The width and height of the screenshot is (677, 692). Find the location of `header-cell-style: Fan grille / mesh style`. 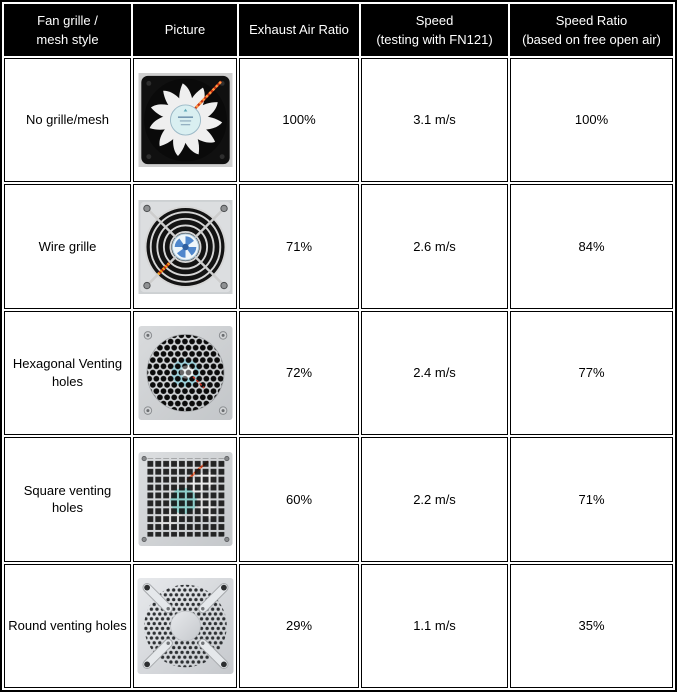

header-cell-style: Fan grille / mesh style is located at coordinates (67, 30).